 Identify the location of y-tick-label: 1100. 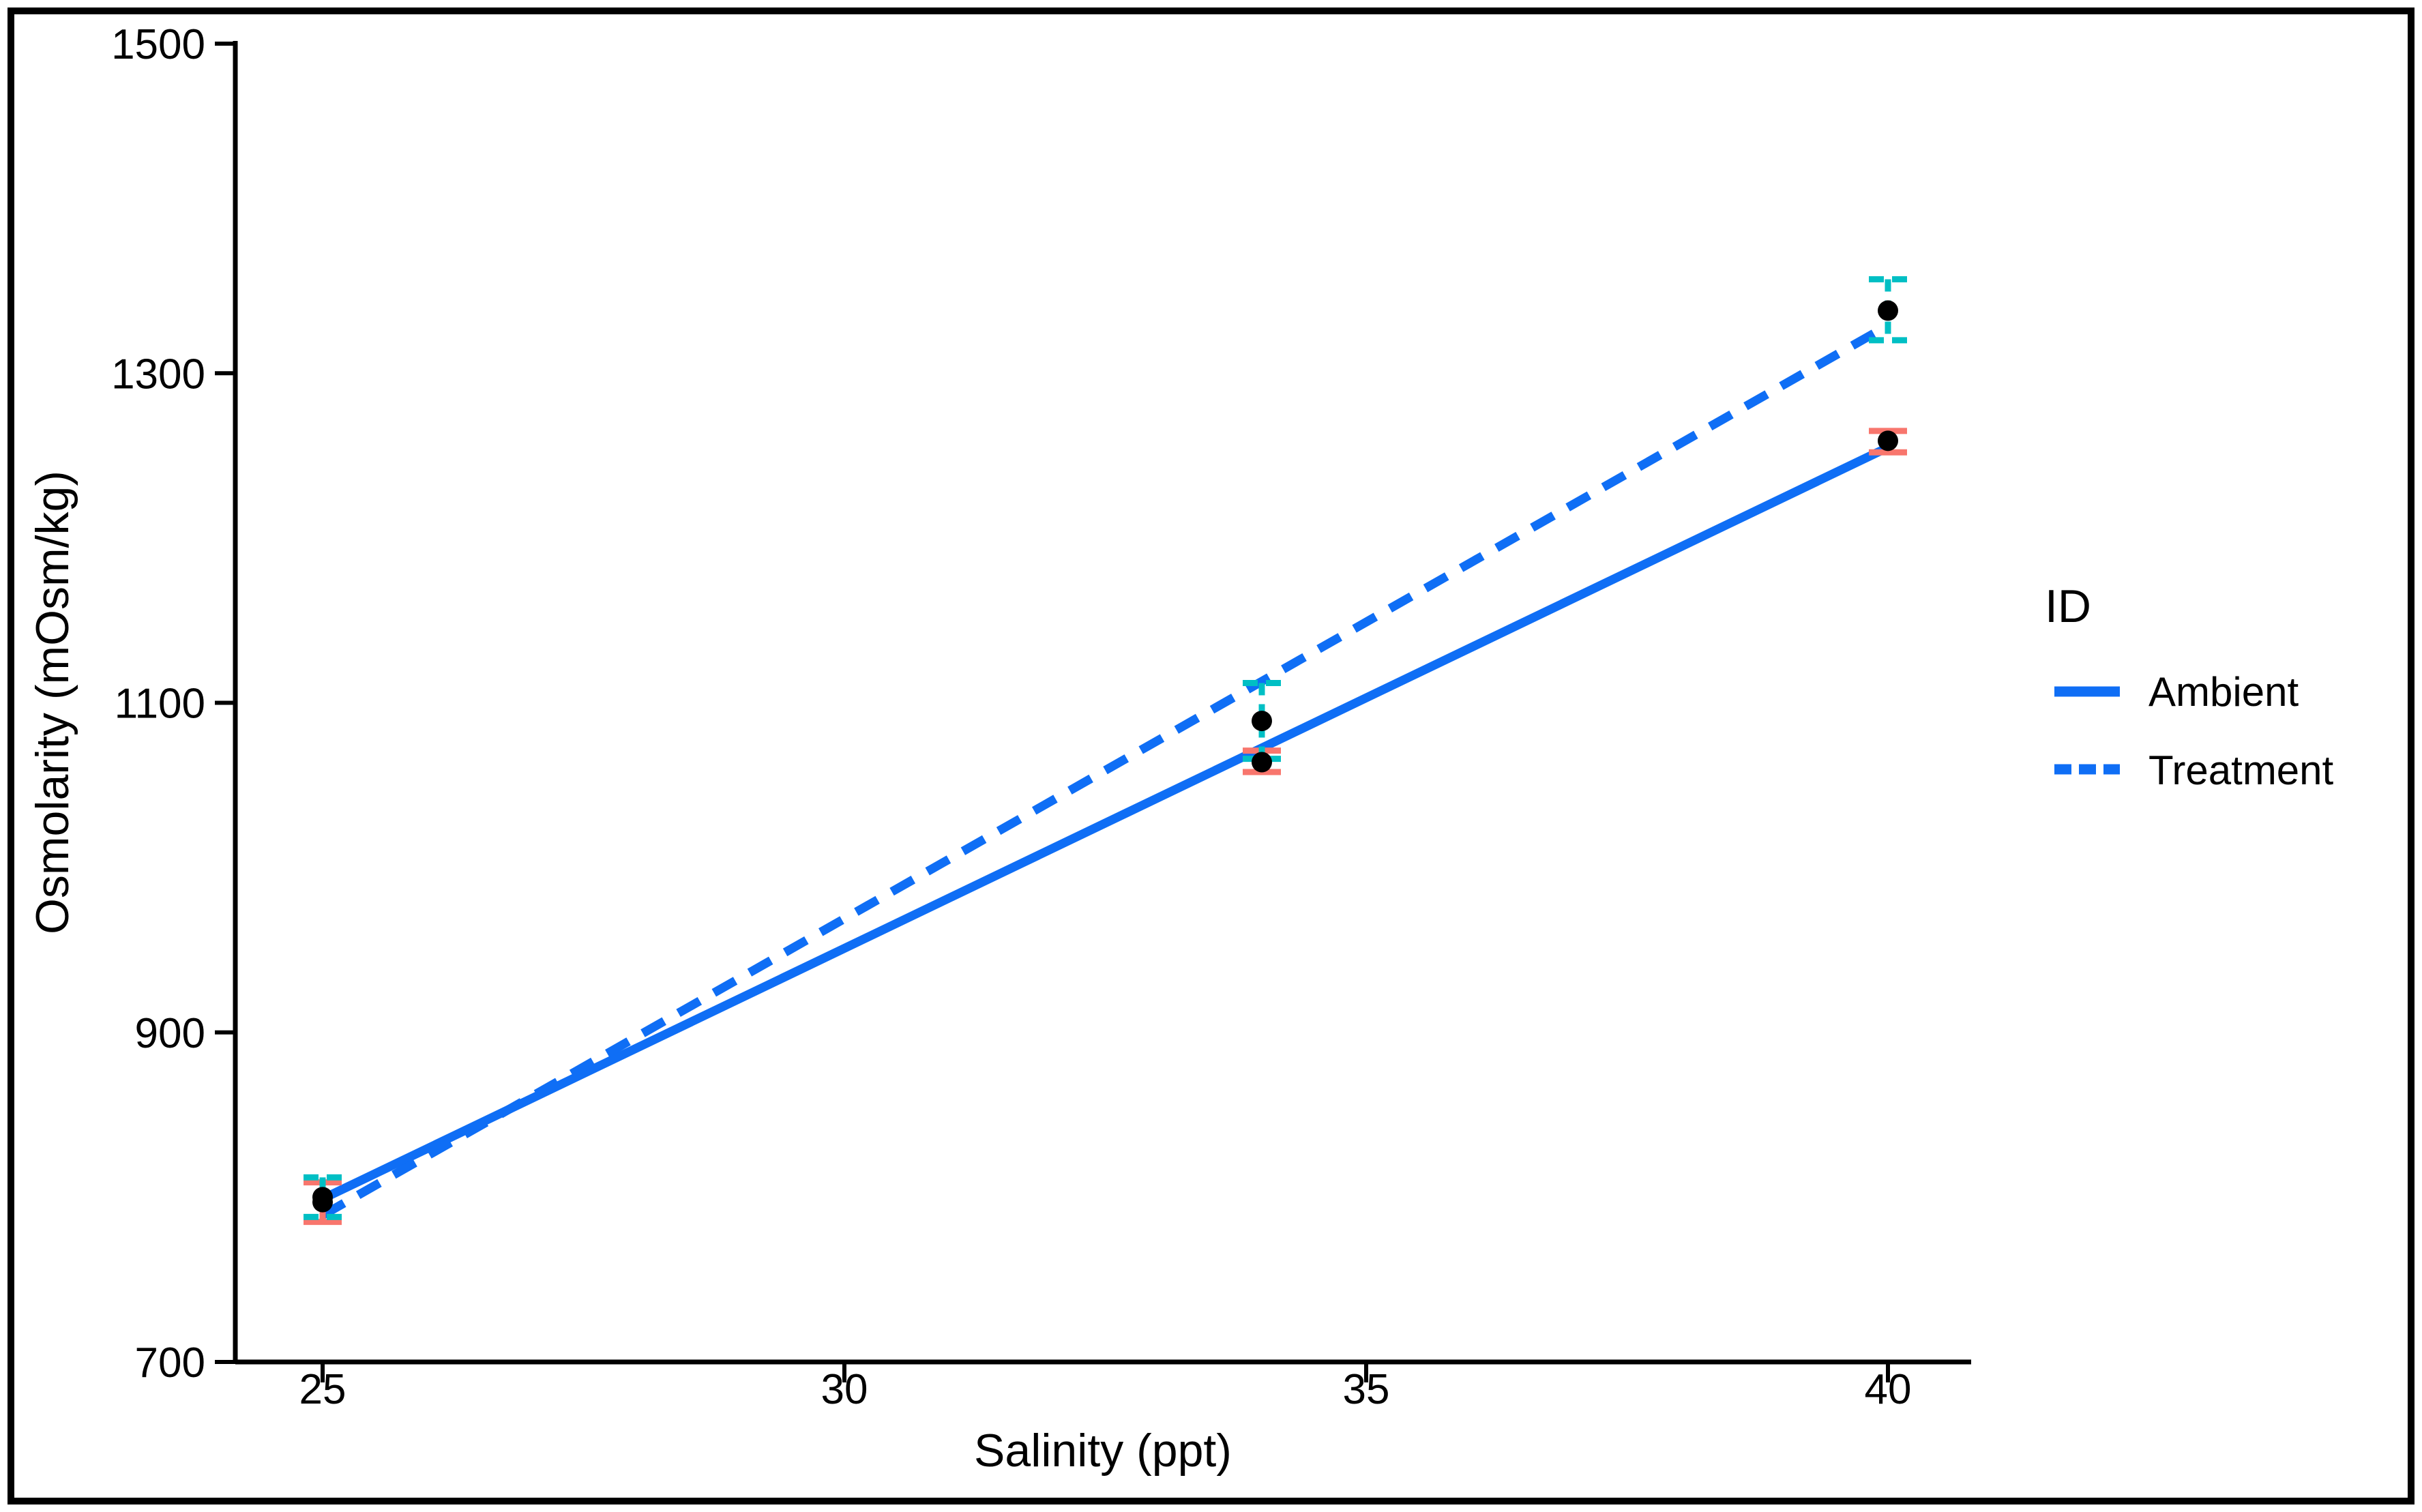
(160, 704).